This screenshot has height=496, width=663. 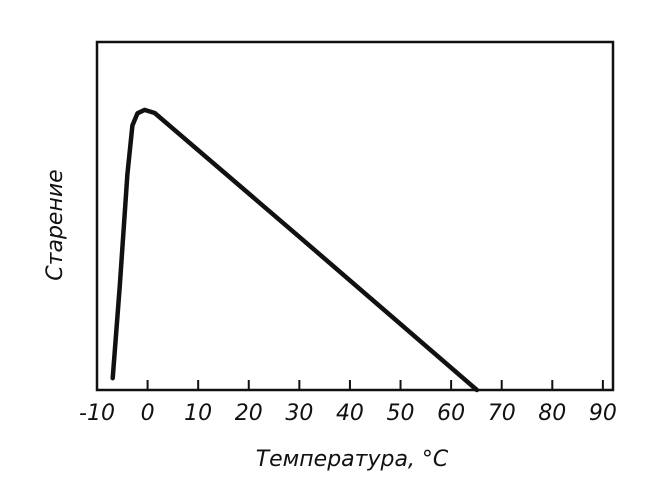 I want to click on x-tick-label: 10, so click(x=198, y=413).